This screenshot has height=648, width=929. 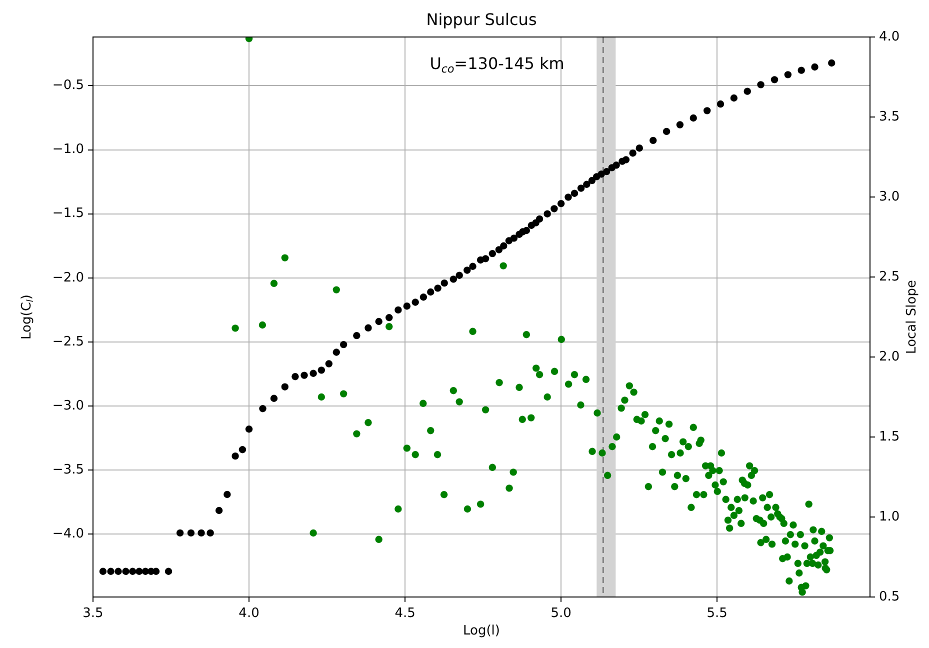 I want to click on chart-title: Nippur Sulcus, so click(x=481, y=20).